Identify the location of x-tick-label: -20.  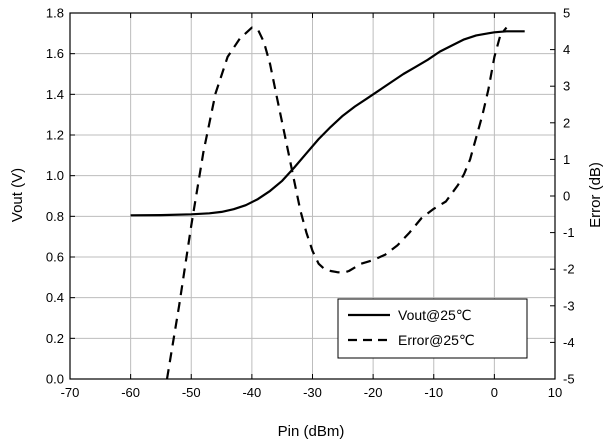
(373, 392).